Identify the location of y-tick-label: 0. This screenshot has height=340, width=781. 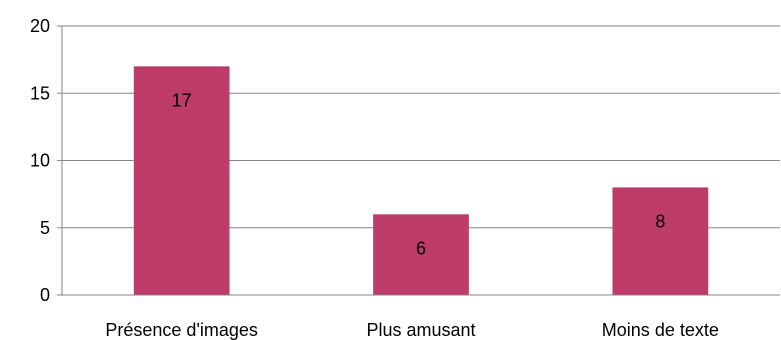
(45, 295).